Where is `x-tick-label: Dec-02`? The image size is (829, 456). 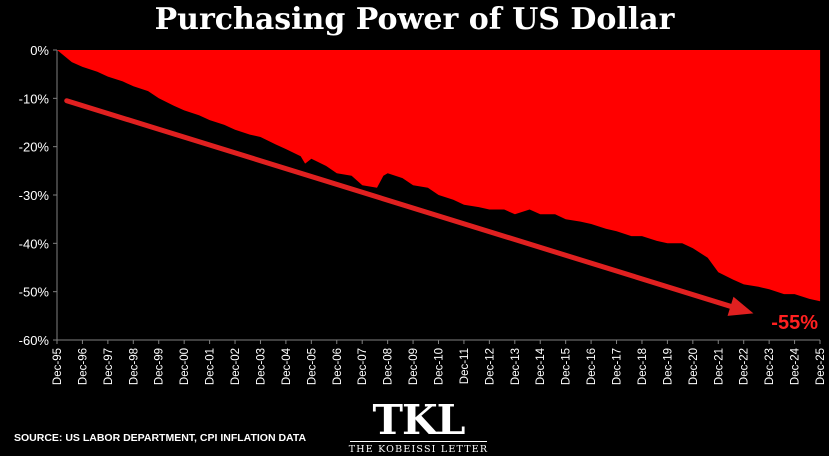 x-tick-label: Dec-02 is located at coordinates (236, 366).